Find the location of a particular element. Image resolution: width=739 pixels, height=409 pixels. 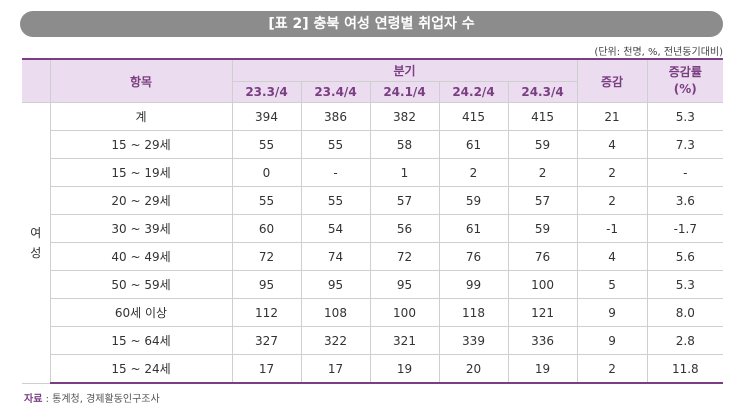

table-cell: 121 is located at coordinates (542, 312).